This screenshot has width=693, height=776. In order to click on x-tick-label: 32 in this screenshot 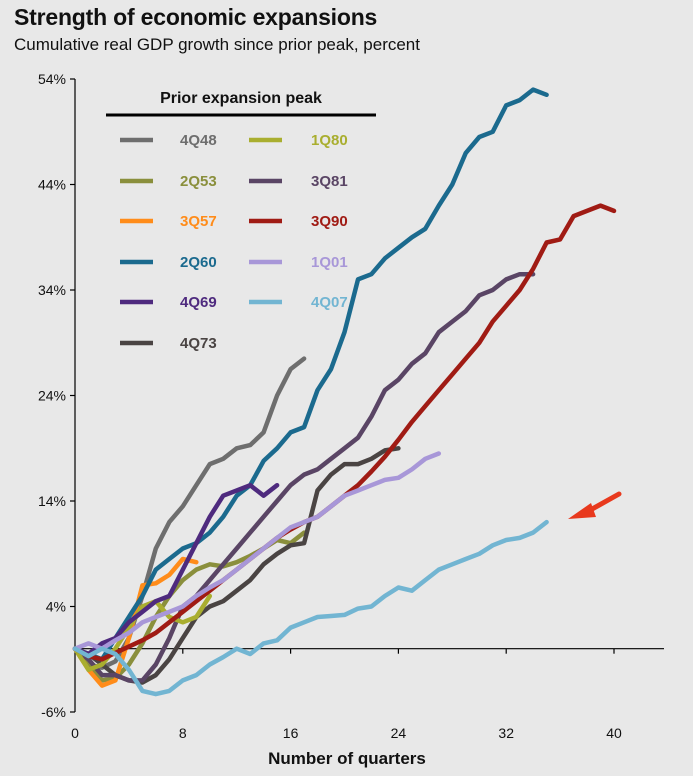, I will do `click(506, 733)`.